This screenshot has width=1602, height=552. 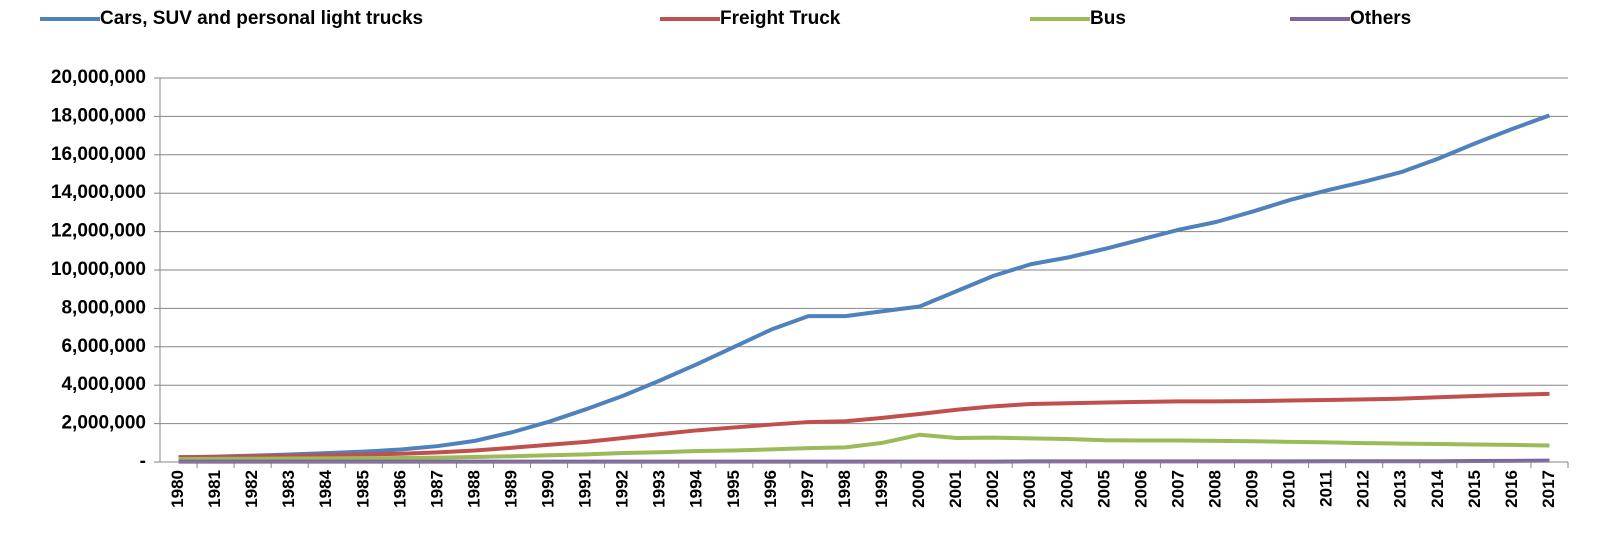 What do you see at coordinates (98, 231) in the screenshot?
I see `y-tick-label: 12,000,000` at bounding box center [98, 231].